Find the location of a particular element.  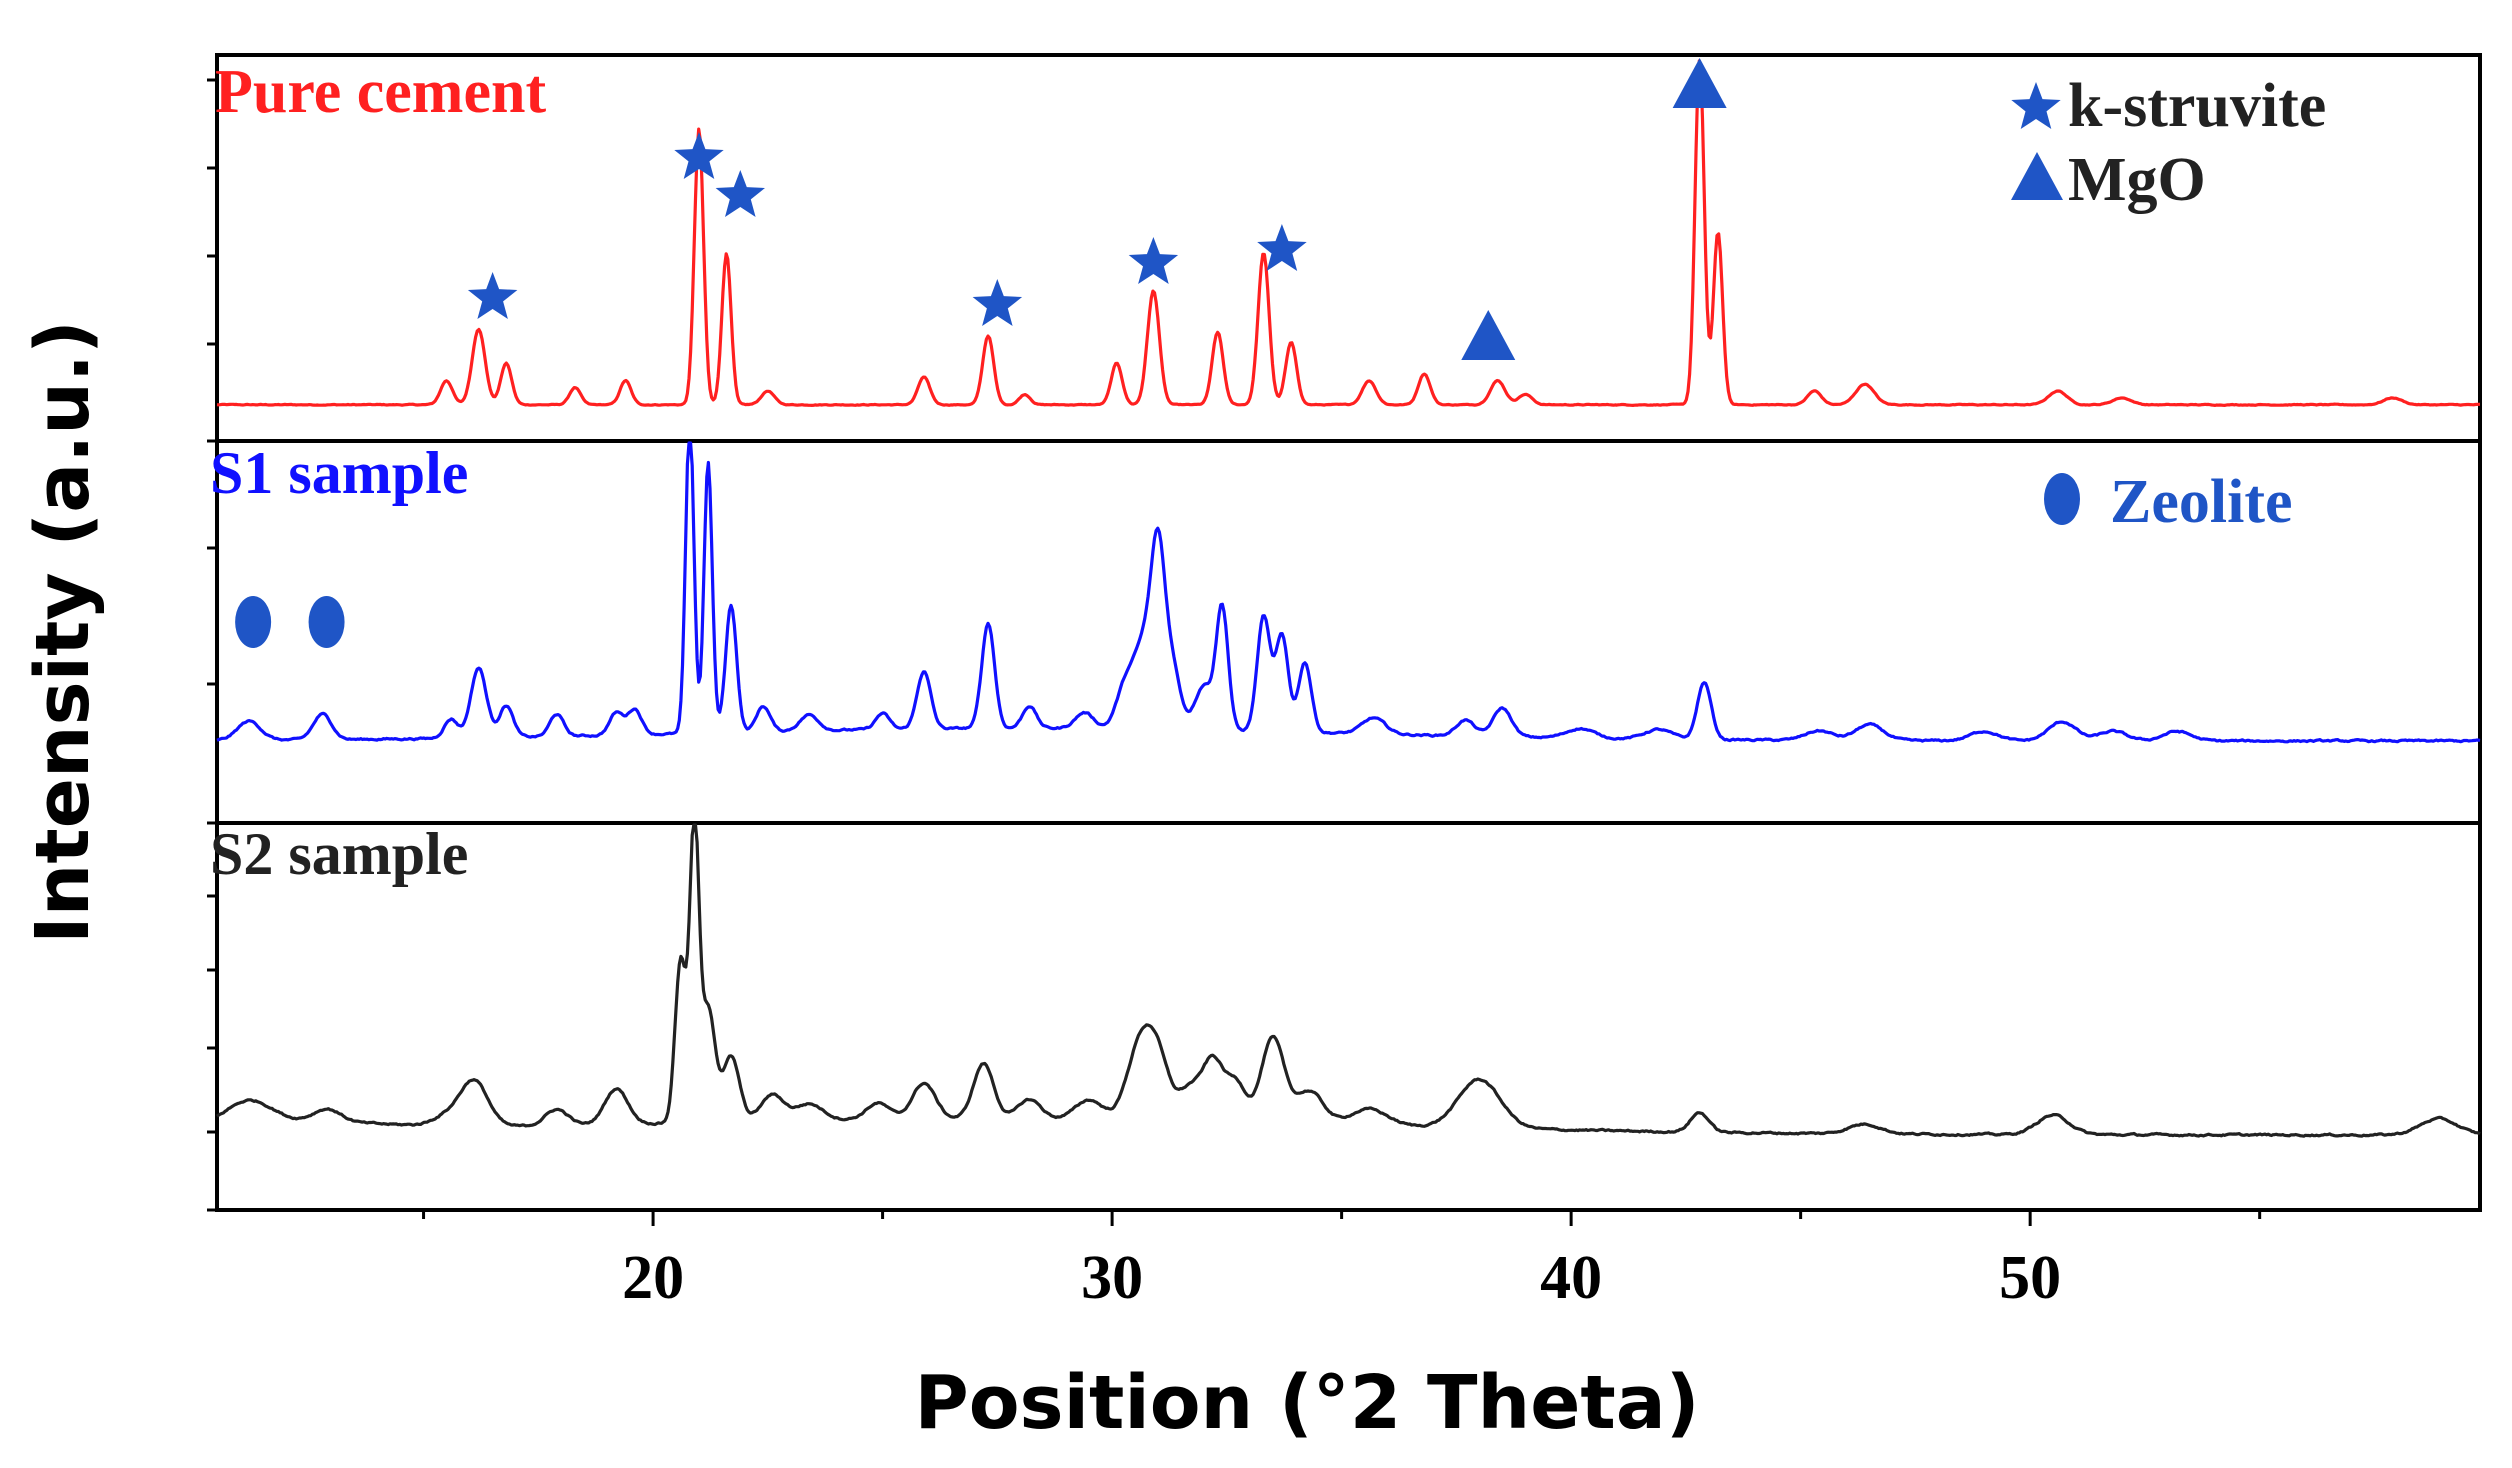

x-axis-title: Position (°2 Theta) is located at coordinates (1306, 1403).